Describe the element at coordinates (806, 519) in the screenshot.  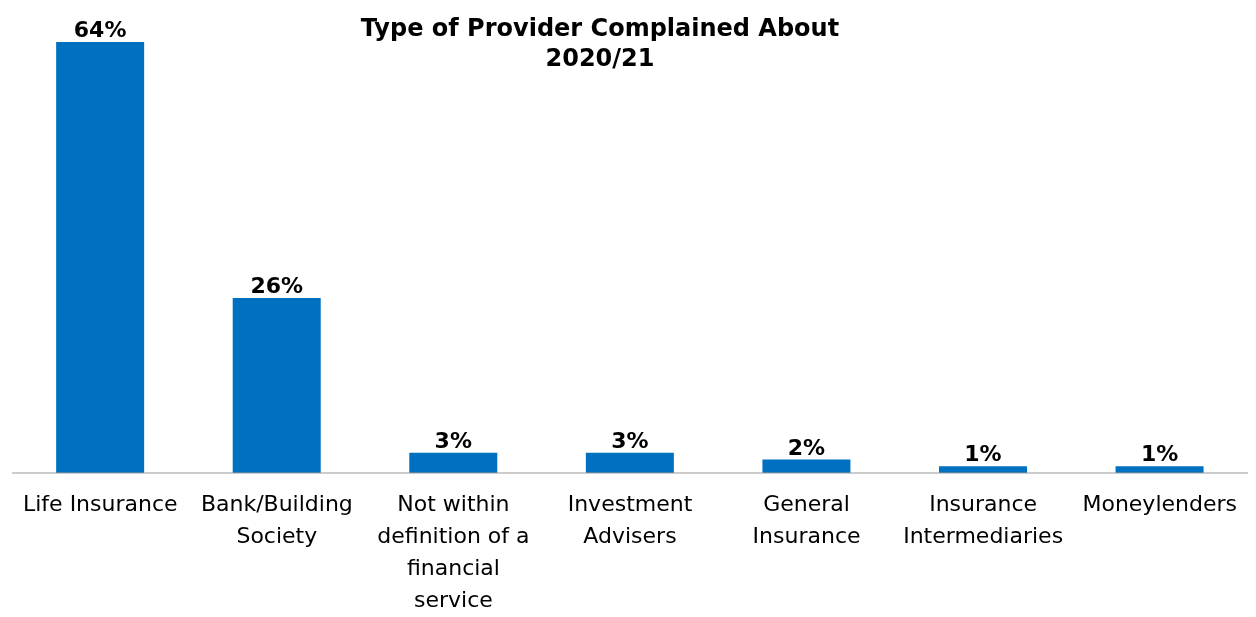
I see `x-tick-label: General Insurance` at that location.